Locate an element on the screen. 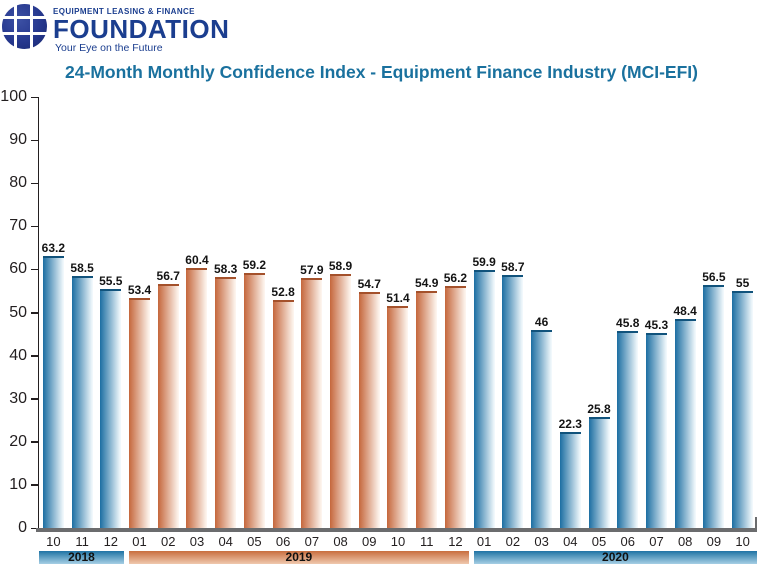 The width and height of the screenshot is (763, 565). bar-value-label: 56.5 is located at coordinates (714, 276).